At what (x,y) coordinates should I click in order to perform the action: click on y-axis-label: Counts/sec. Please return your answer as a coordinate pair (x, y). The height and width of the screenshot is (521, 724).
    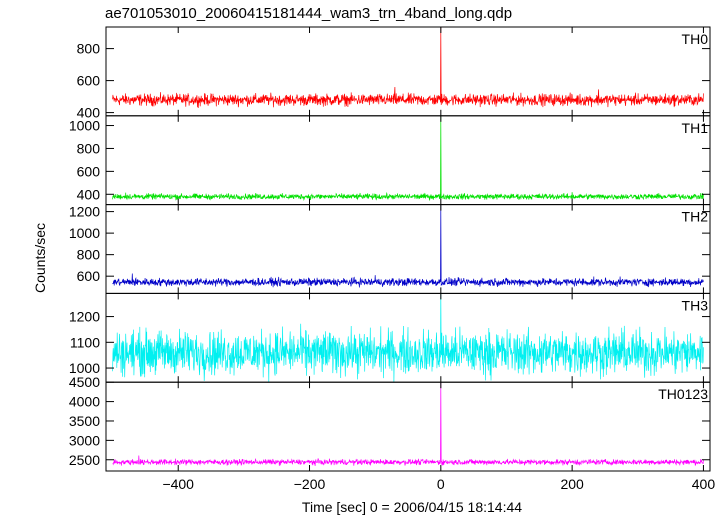
    Looking at the image, I should click on (40, 258).